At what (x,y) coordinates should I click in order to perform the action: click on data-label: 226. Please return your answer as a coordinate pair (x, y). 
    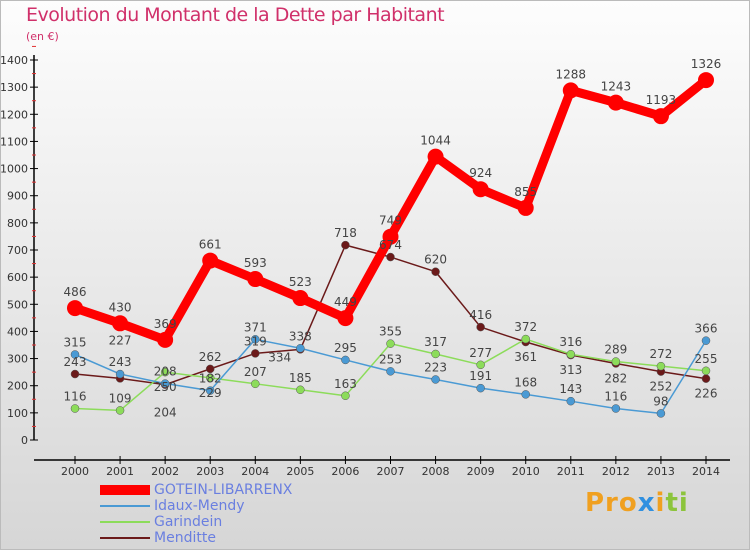
    Looking at the image, I should click on (706, 394).